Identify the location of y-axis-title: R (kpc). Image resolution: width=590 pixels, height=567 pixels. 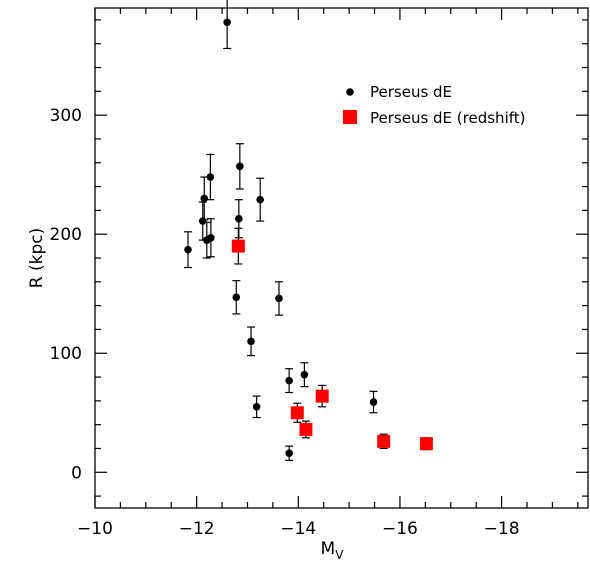
(37, 258).